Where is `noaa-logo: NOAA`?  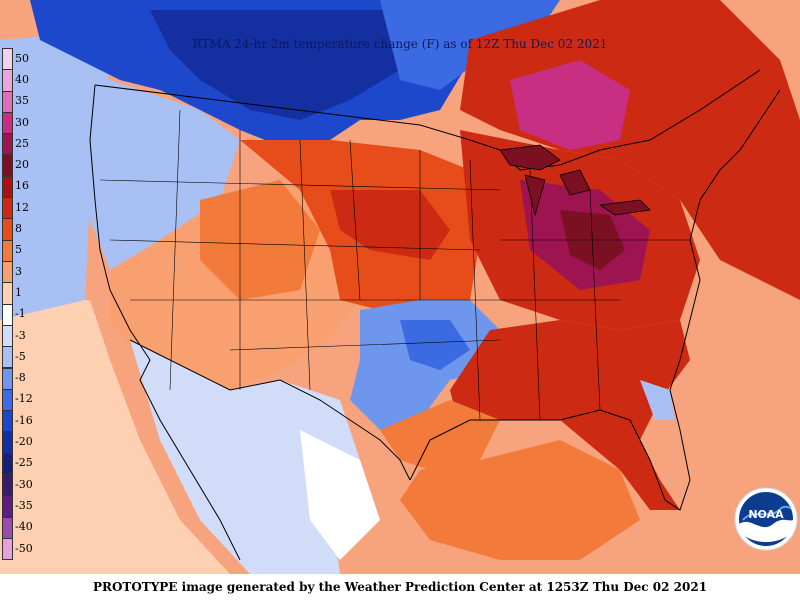 noaa-logo: NOAA is located at coordinates (766, 519).